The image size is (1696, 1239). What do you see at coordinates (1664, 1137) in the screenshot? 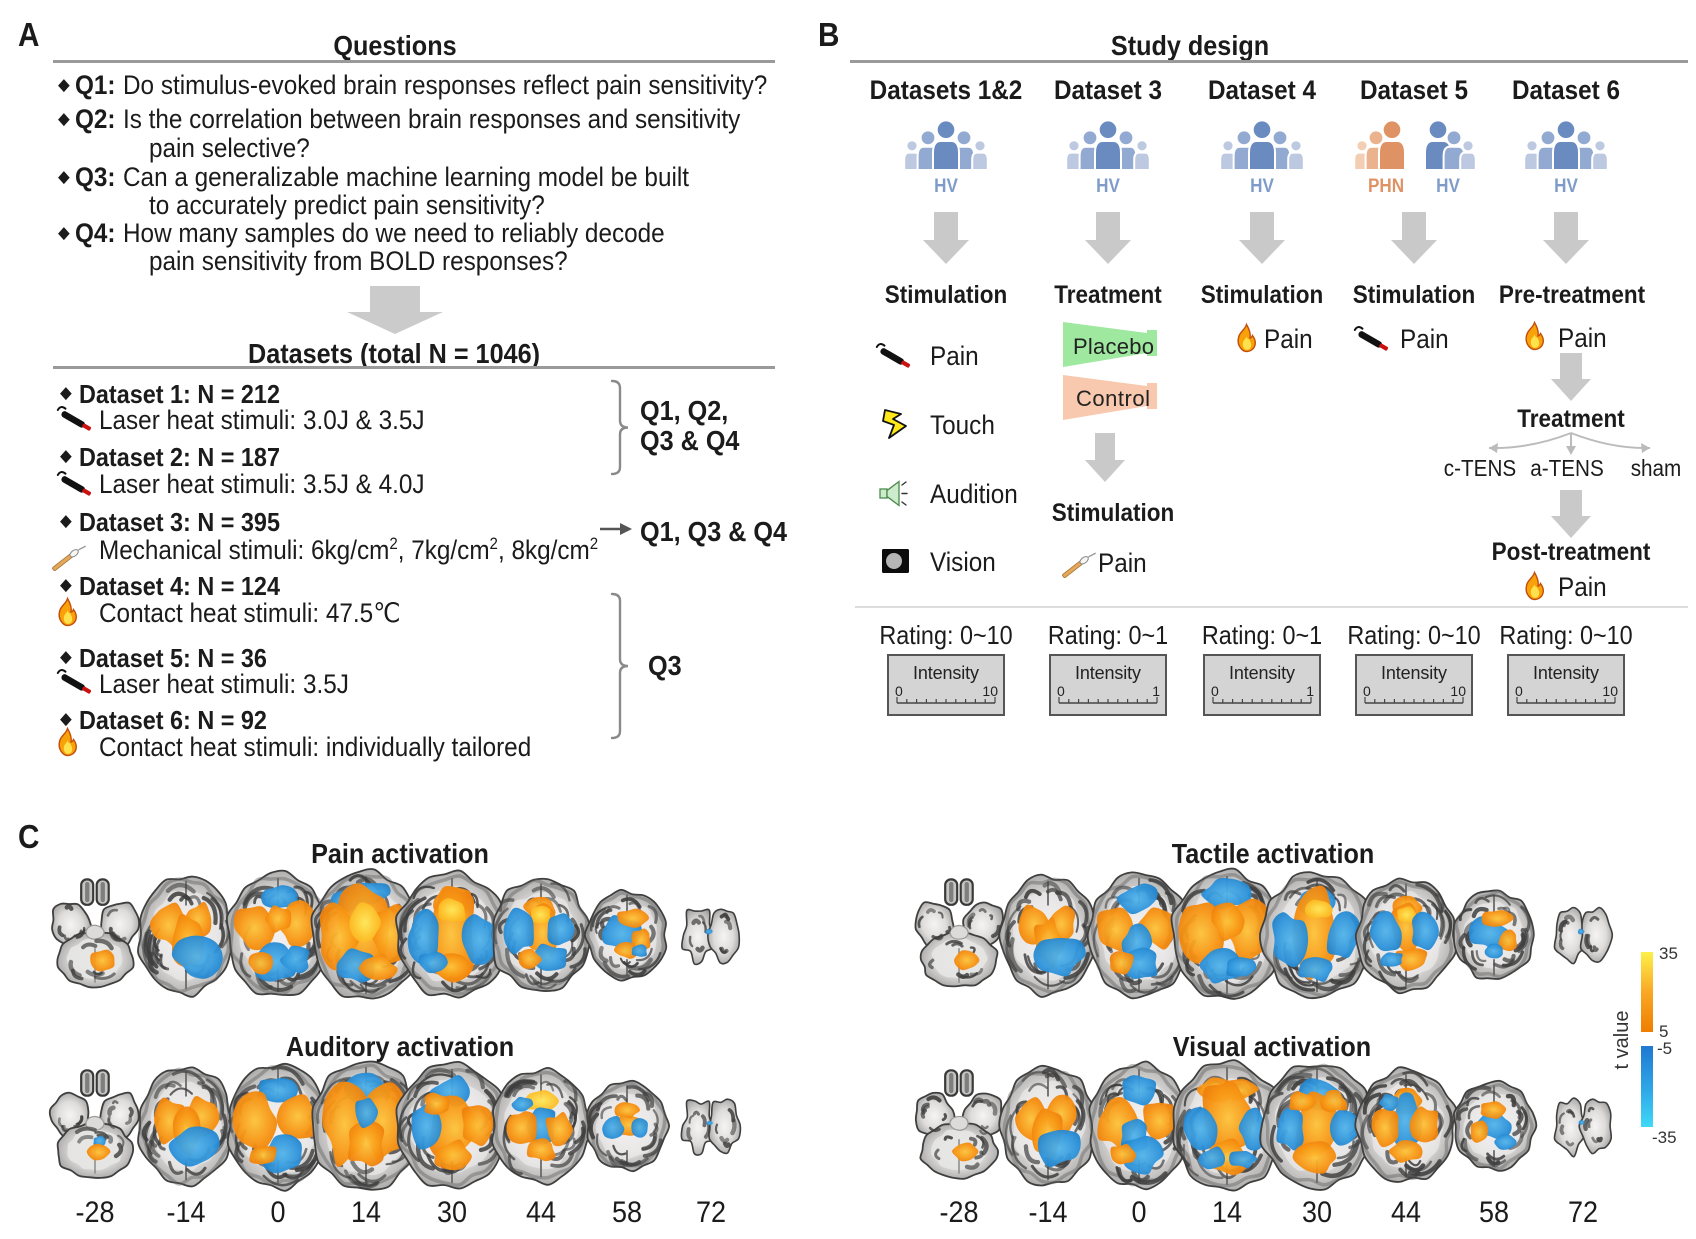
I see `svg-text: -35` at bounding box center [1664, 1137].